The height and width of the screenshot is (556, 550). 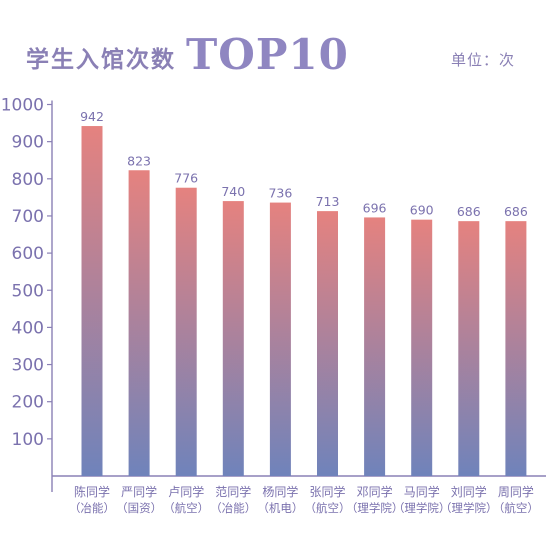 What do you see at coordinates (375, 491) in the screenshot?
I see `x-tick-label-name: 邓同学` at bounding box center [375, 491].